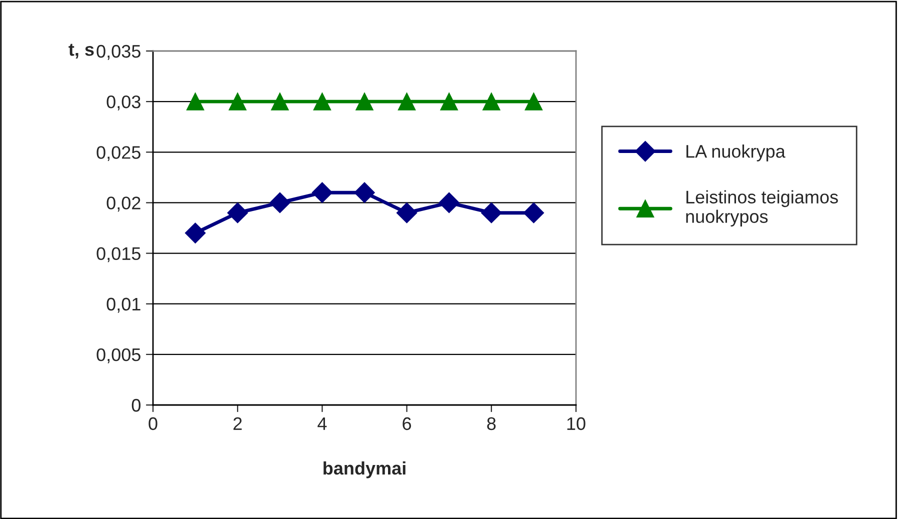 The height and width of the screenshot is (519, 898). Describe the element at coordinates (322, 423) in the screenshot. I see `x-tick-label: 4` at that location.